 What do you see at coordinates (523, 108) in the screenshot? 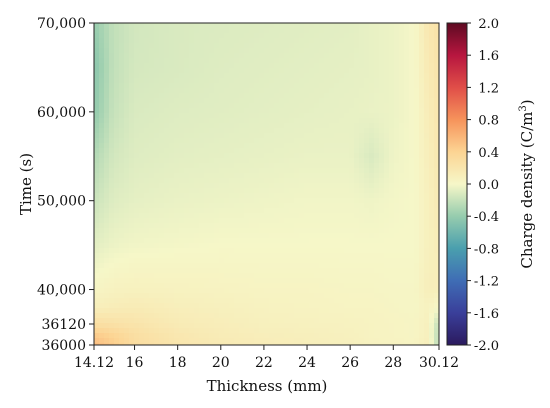
I see `colorbar-label-superscript: 3` at bounding box center [523, 108].